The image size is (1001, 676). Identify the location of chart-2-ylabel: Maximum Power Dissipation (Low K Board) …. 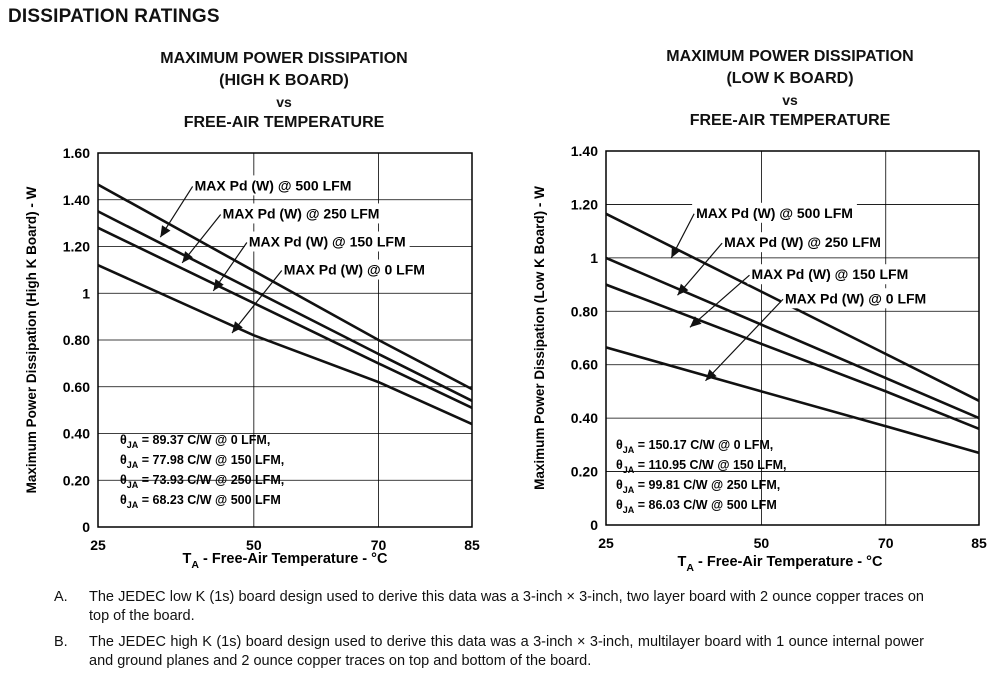
(539, 338).